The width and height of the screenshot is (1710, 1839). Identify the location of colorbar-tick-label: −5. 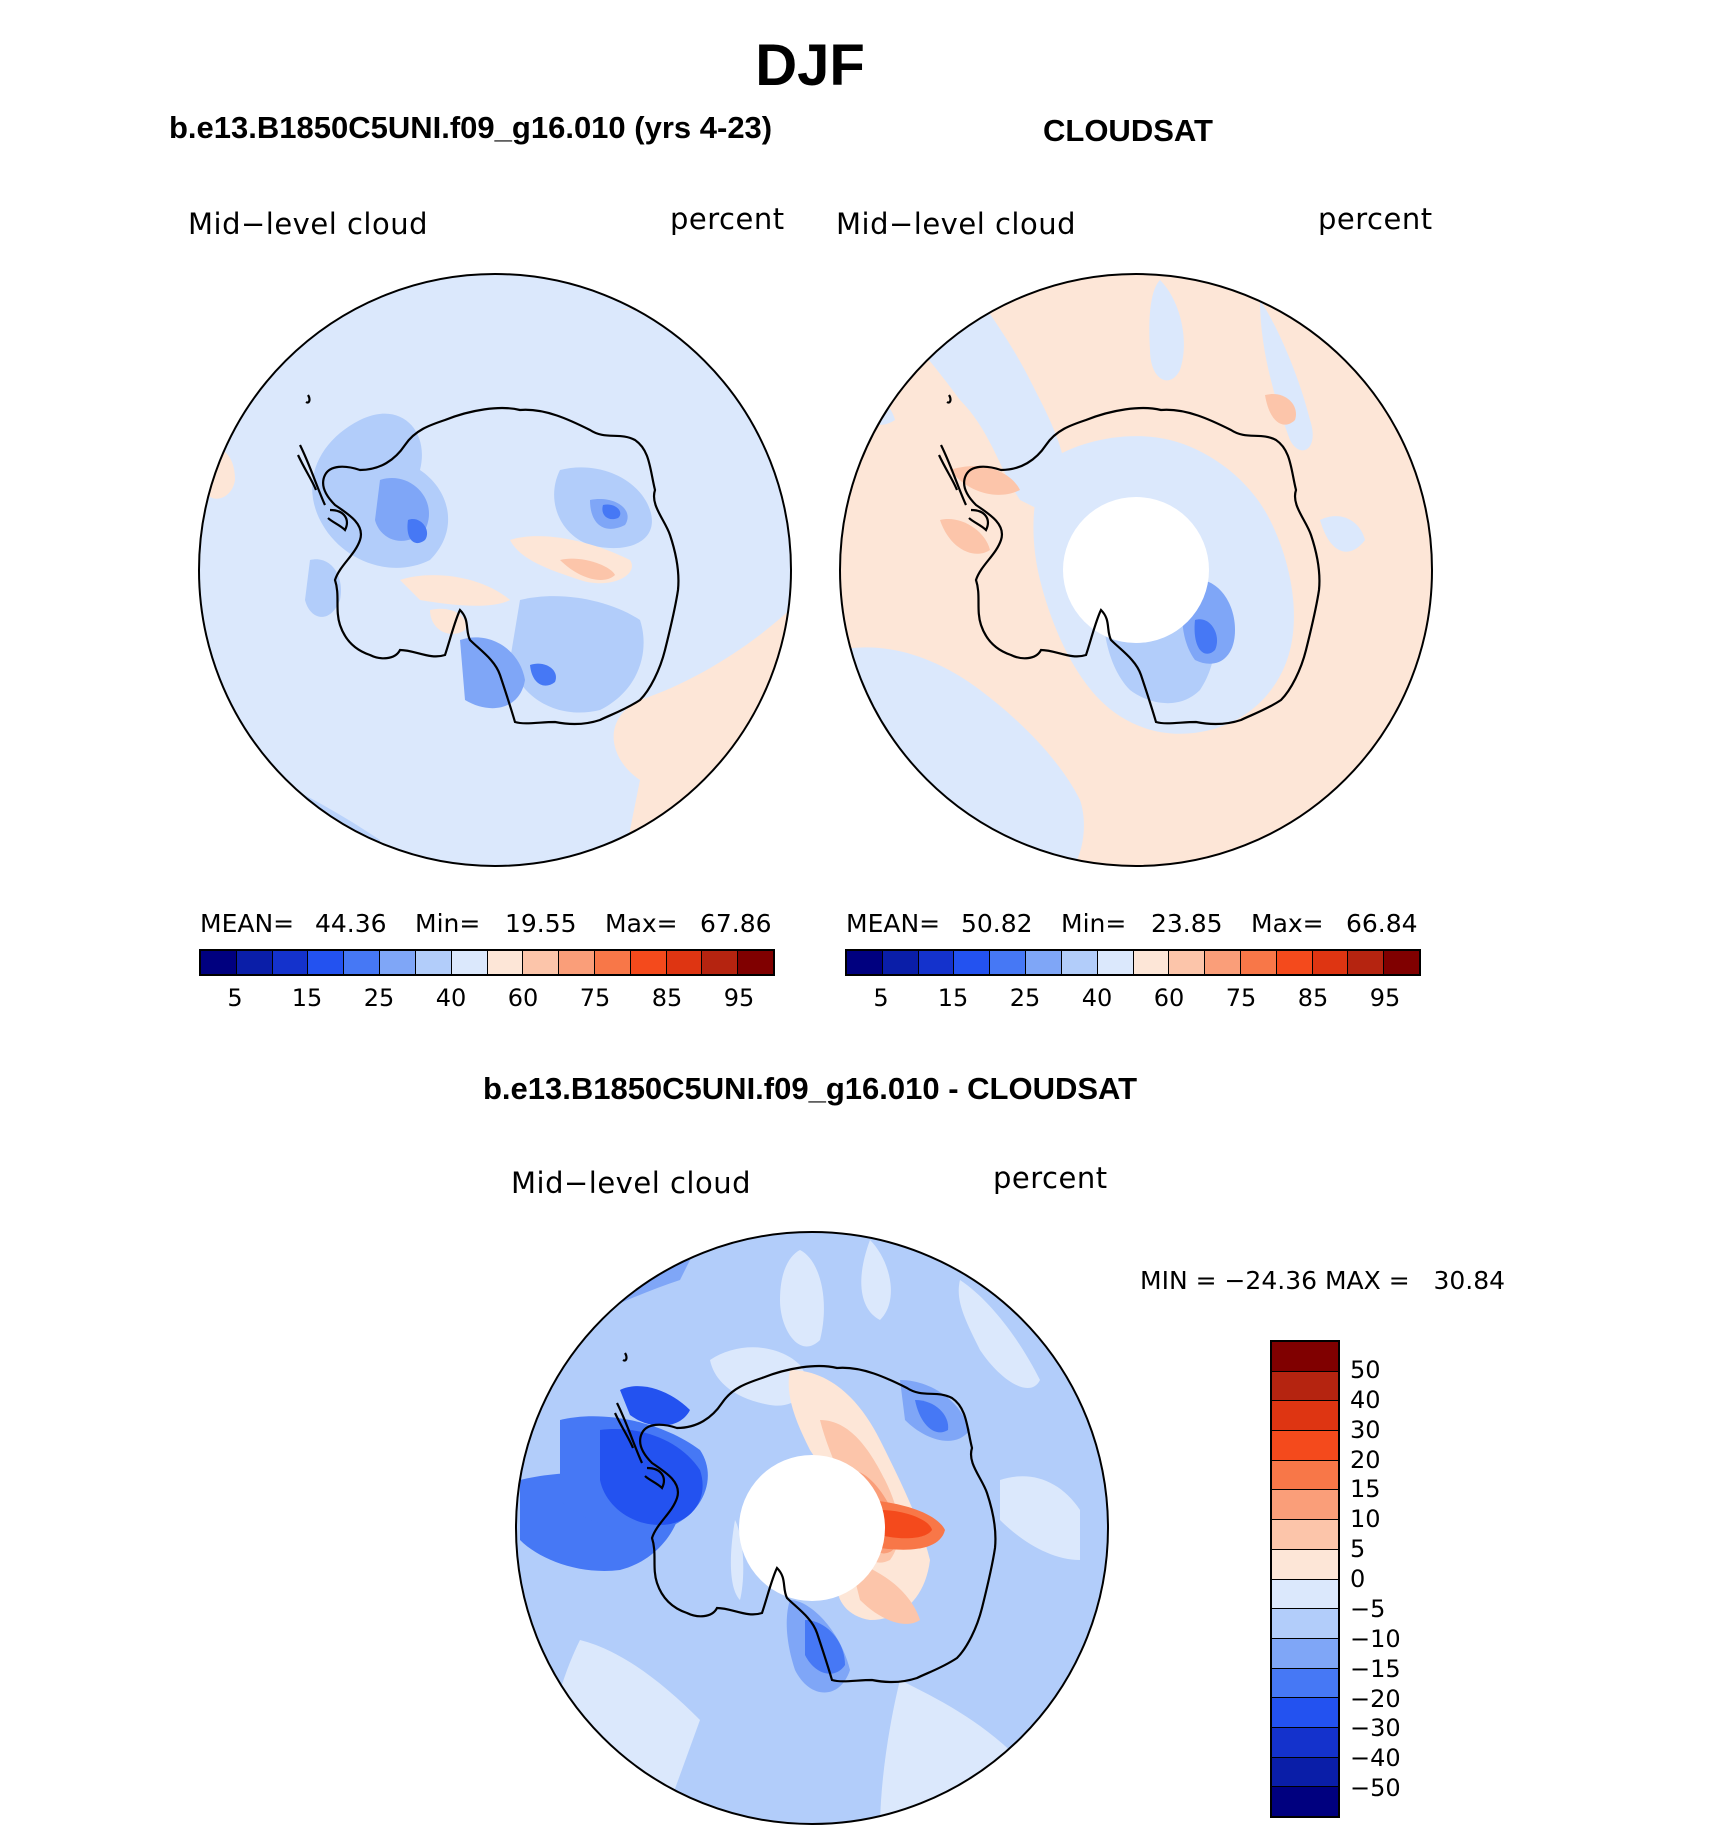
(1368, 1608).